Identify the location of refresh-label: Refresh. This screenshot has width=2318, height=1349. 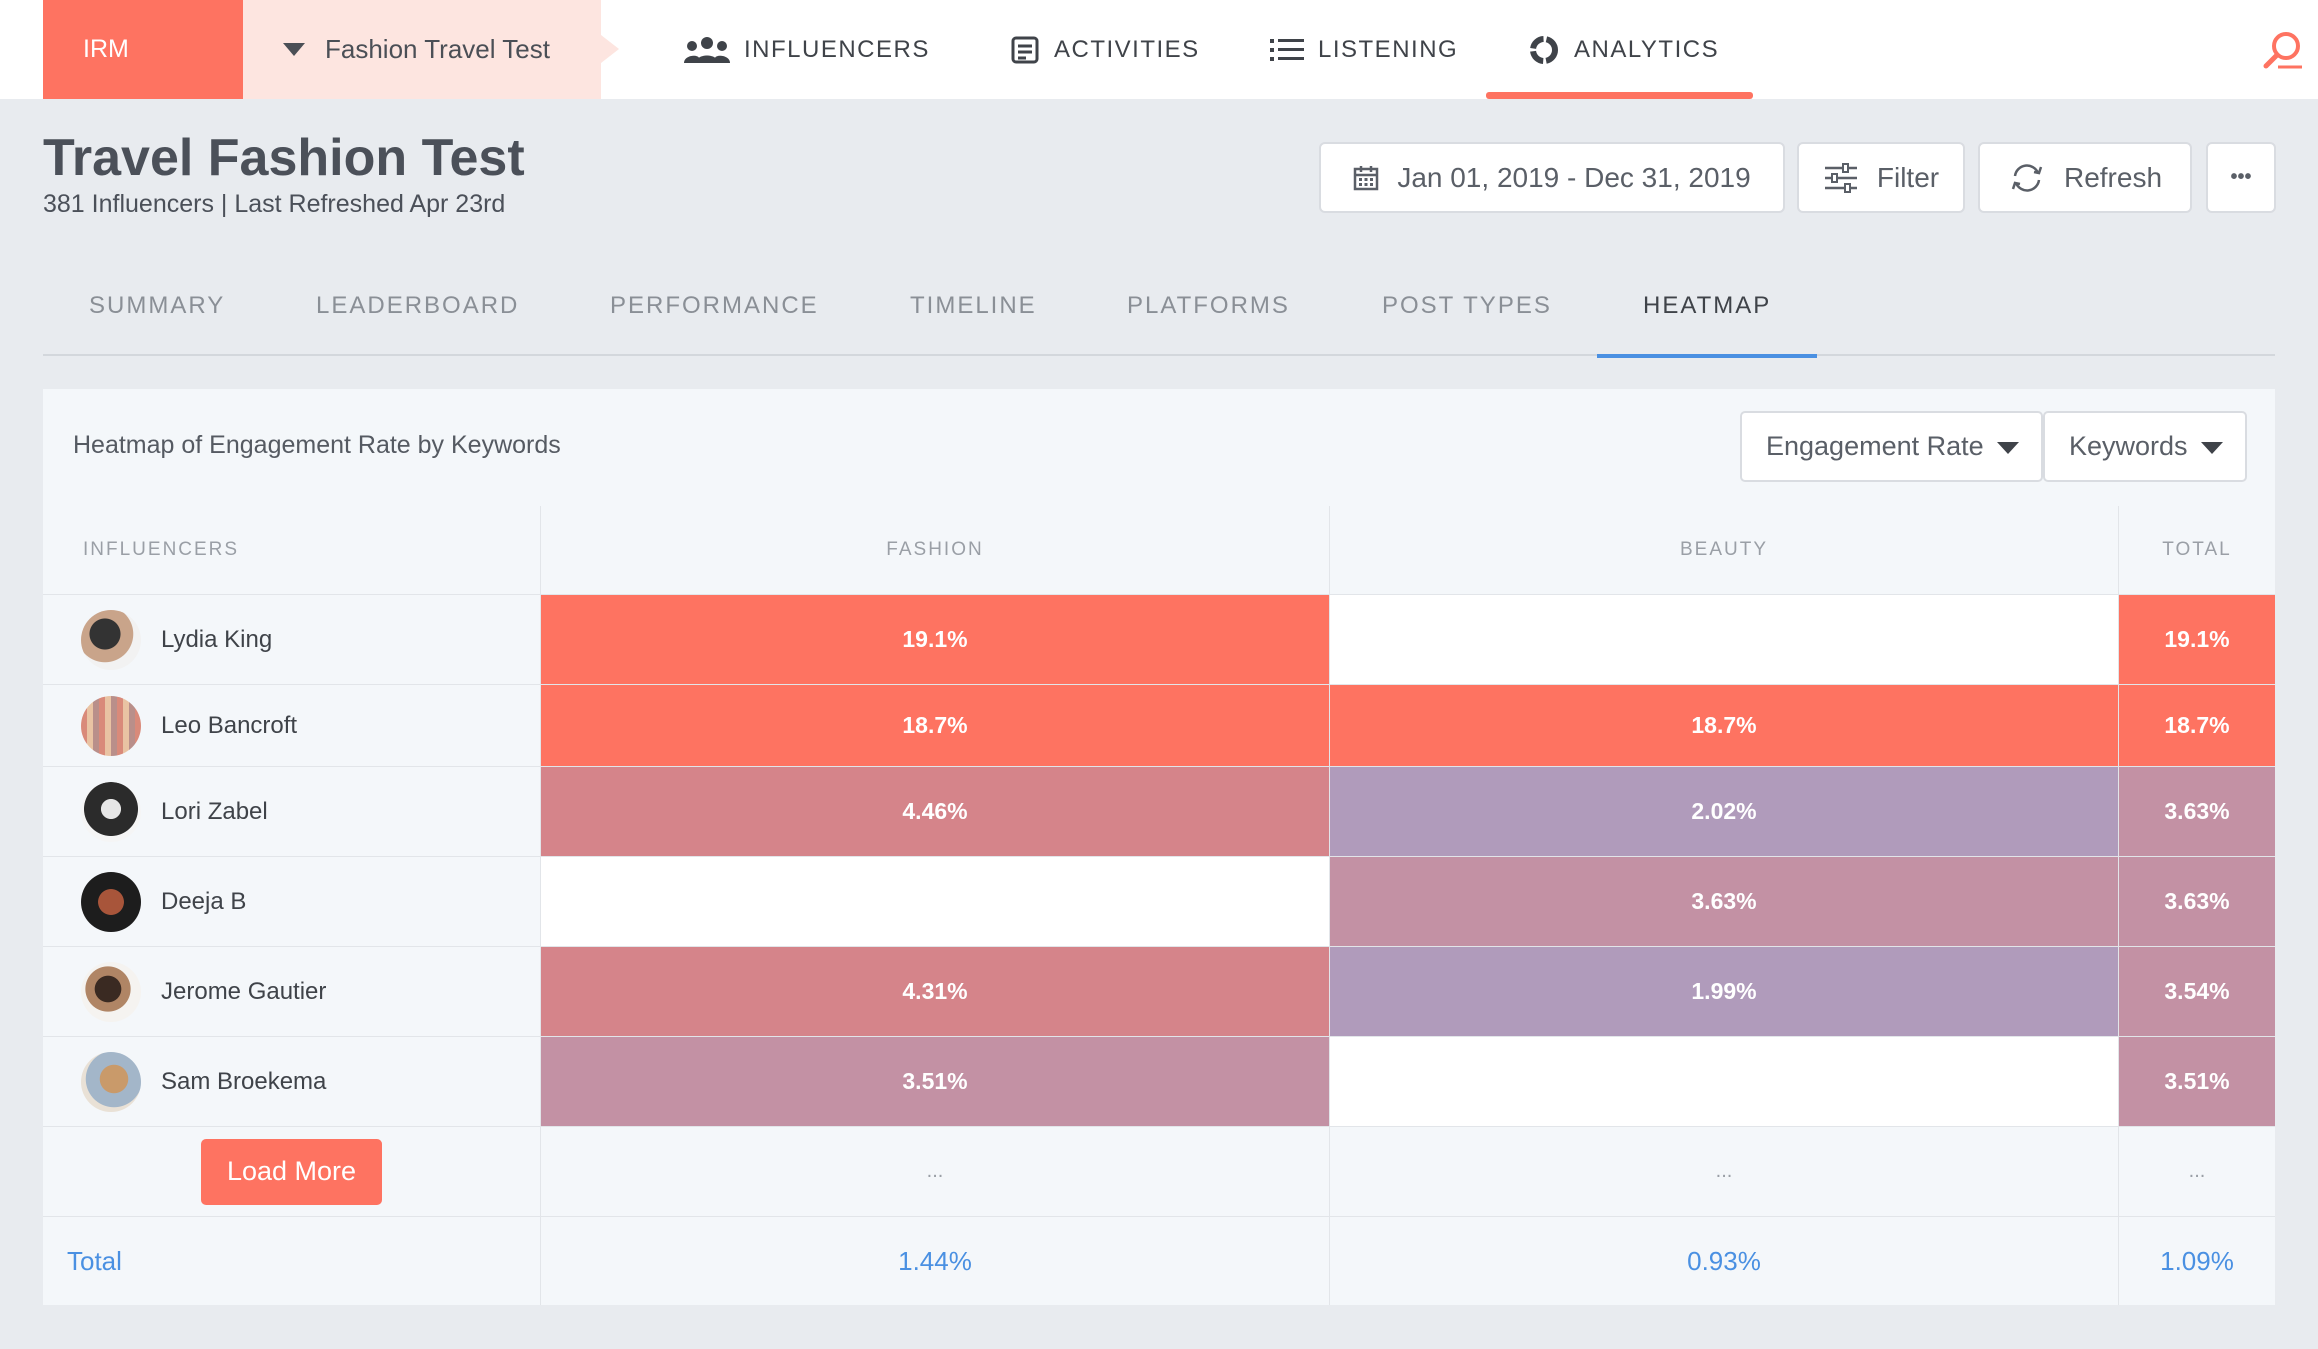
(2113, 177).